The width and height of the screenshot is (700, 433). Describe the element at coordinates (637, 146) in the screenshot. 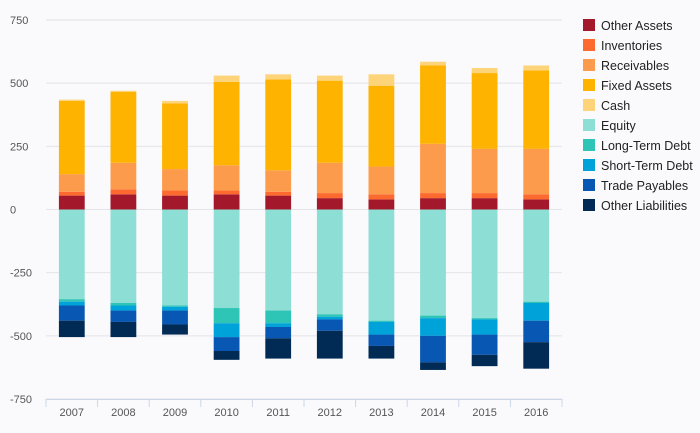

I see `legend-item: Long-Term Debt` at that location.